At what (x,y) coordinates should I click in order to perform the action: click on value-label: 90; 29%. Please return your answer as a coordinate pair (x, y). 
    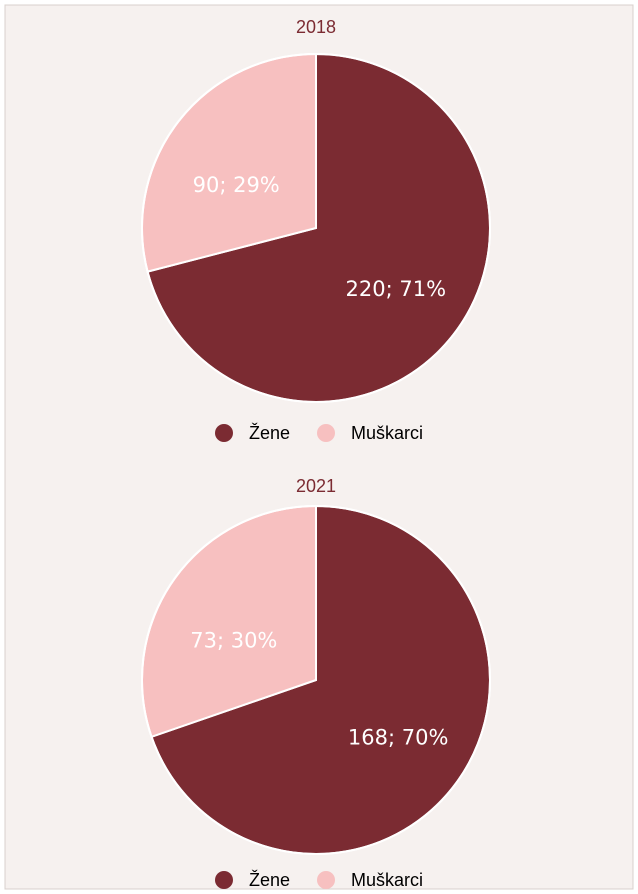
    Looking at the image, I should click on (236, 185).